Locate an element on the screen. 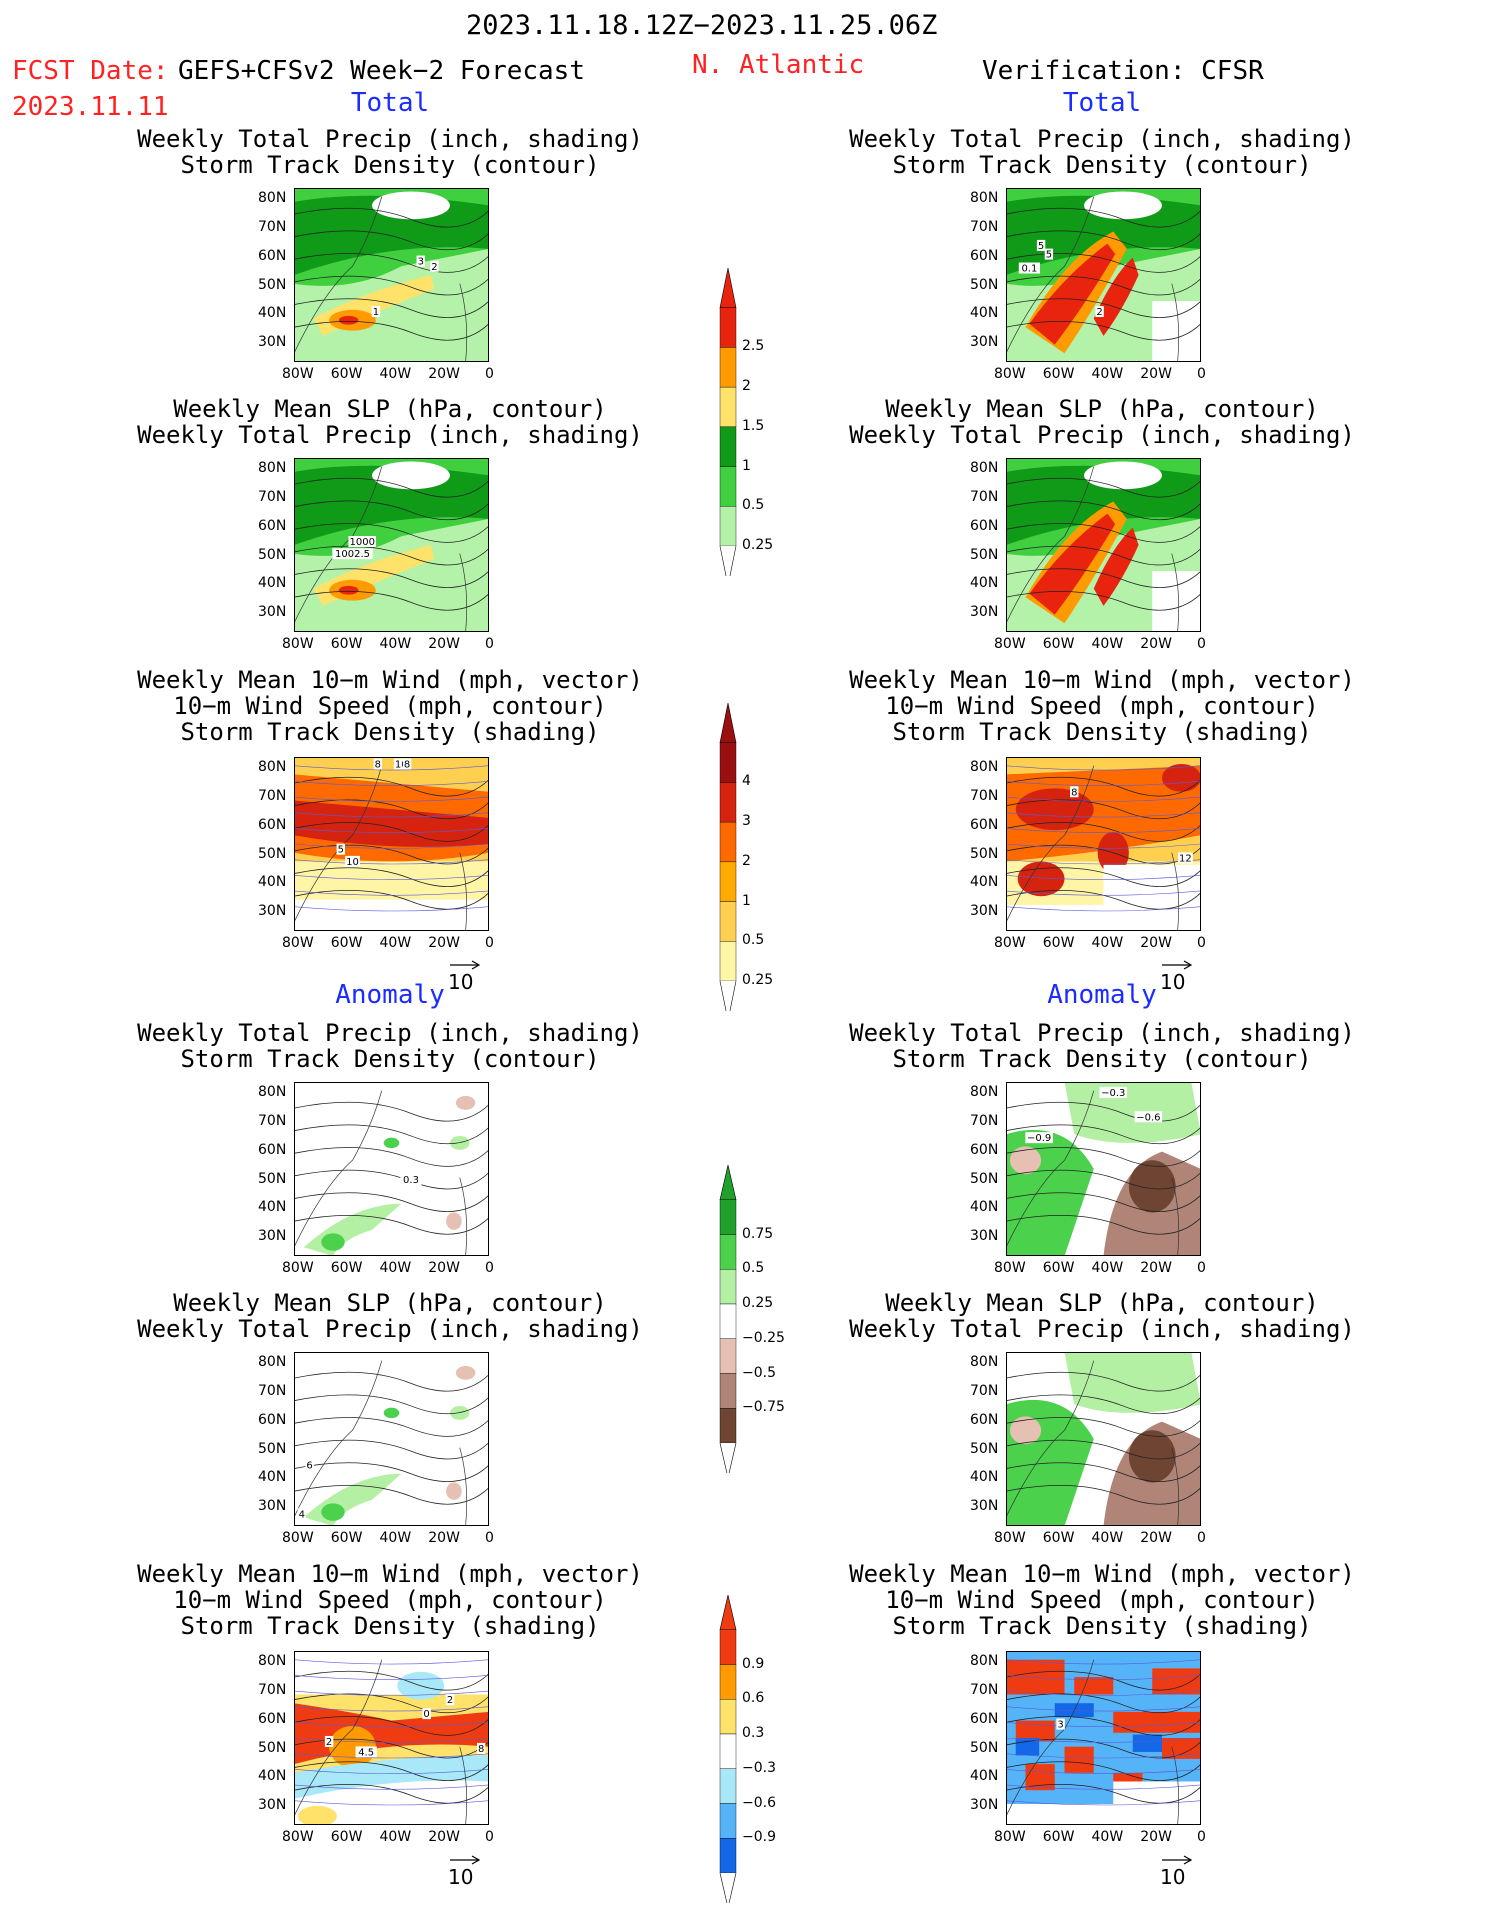 The width and height of the screenshot is (1487, 1925). map-canvas: 64 is located at coordinates (391, 1439).